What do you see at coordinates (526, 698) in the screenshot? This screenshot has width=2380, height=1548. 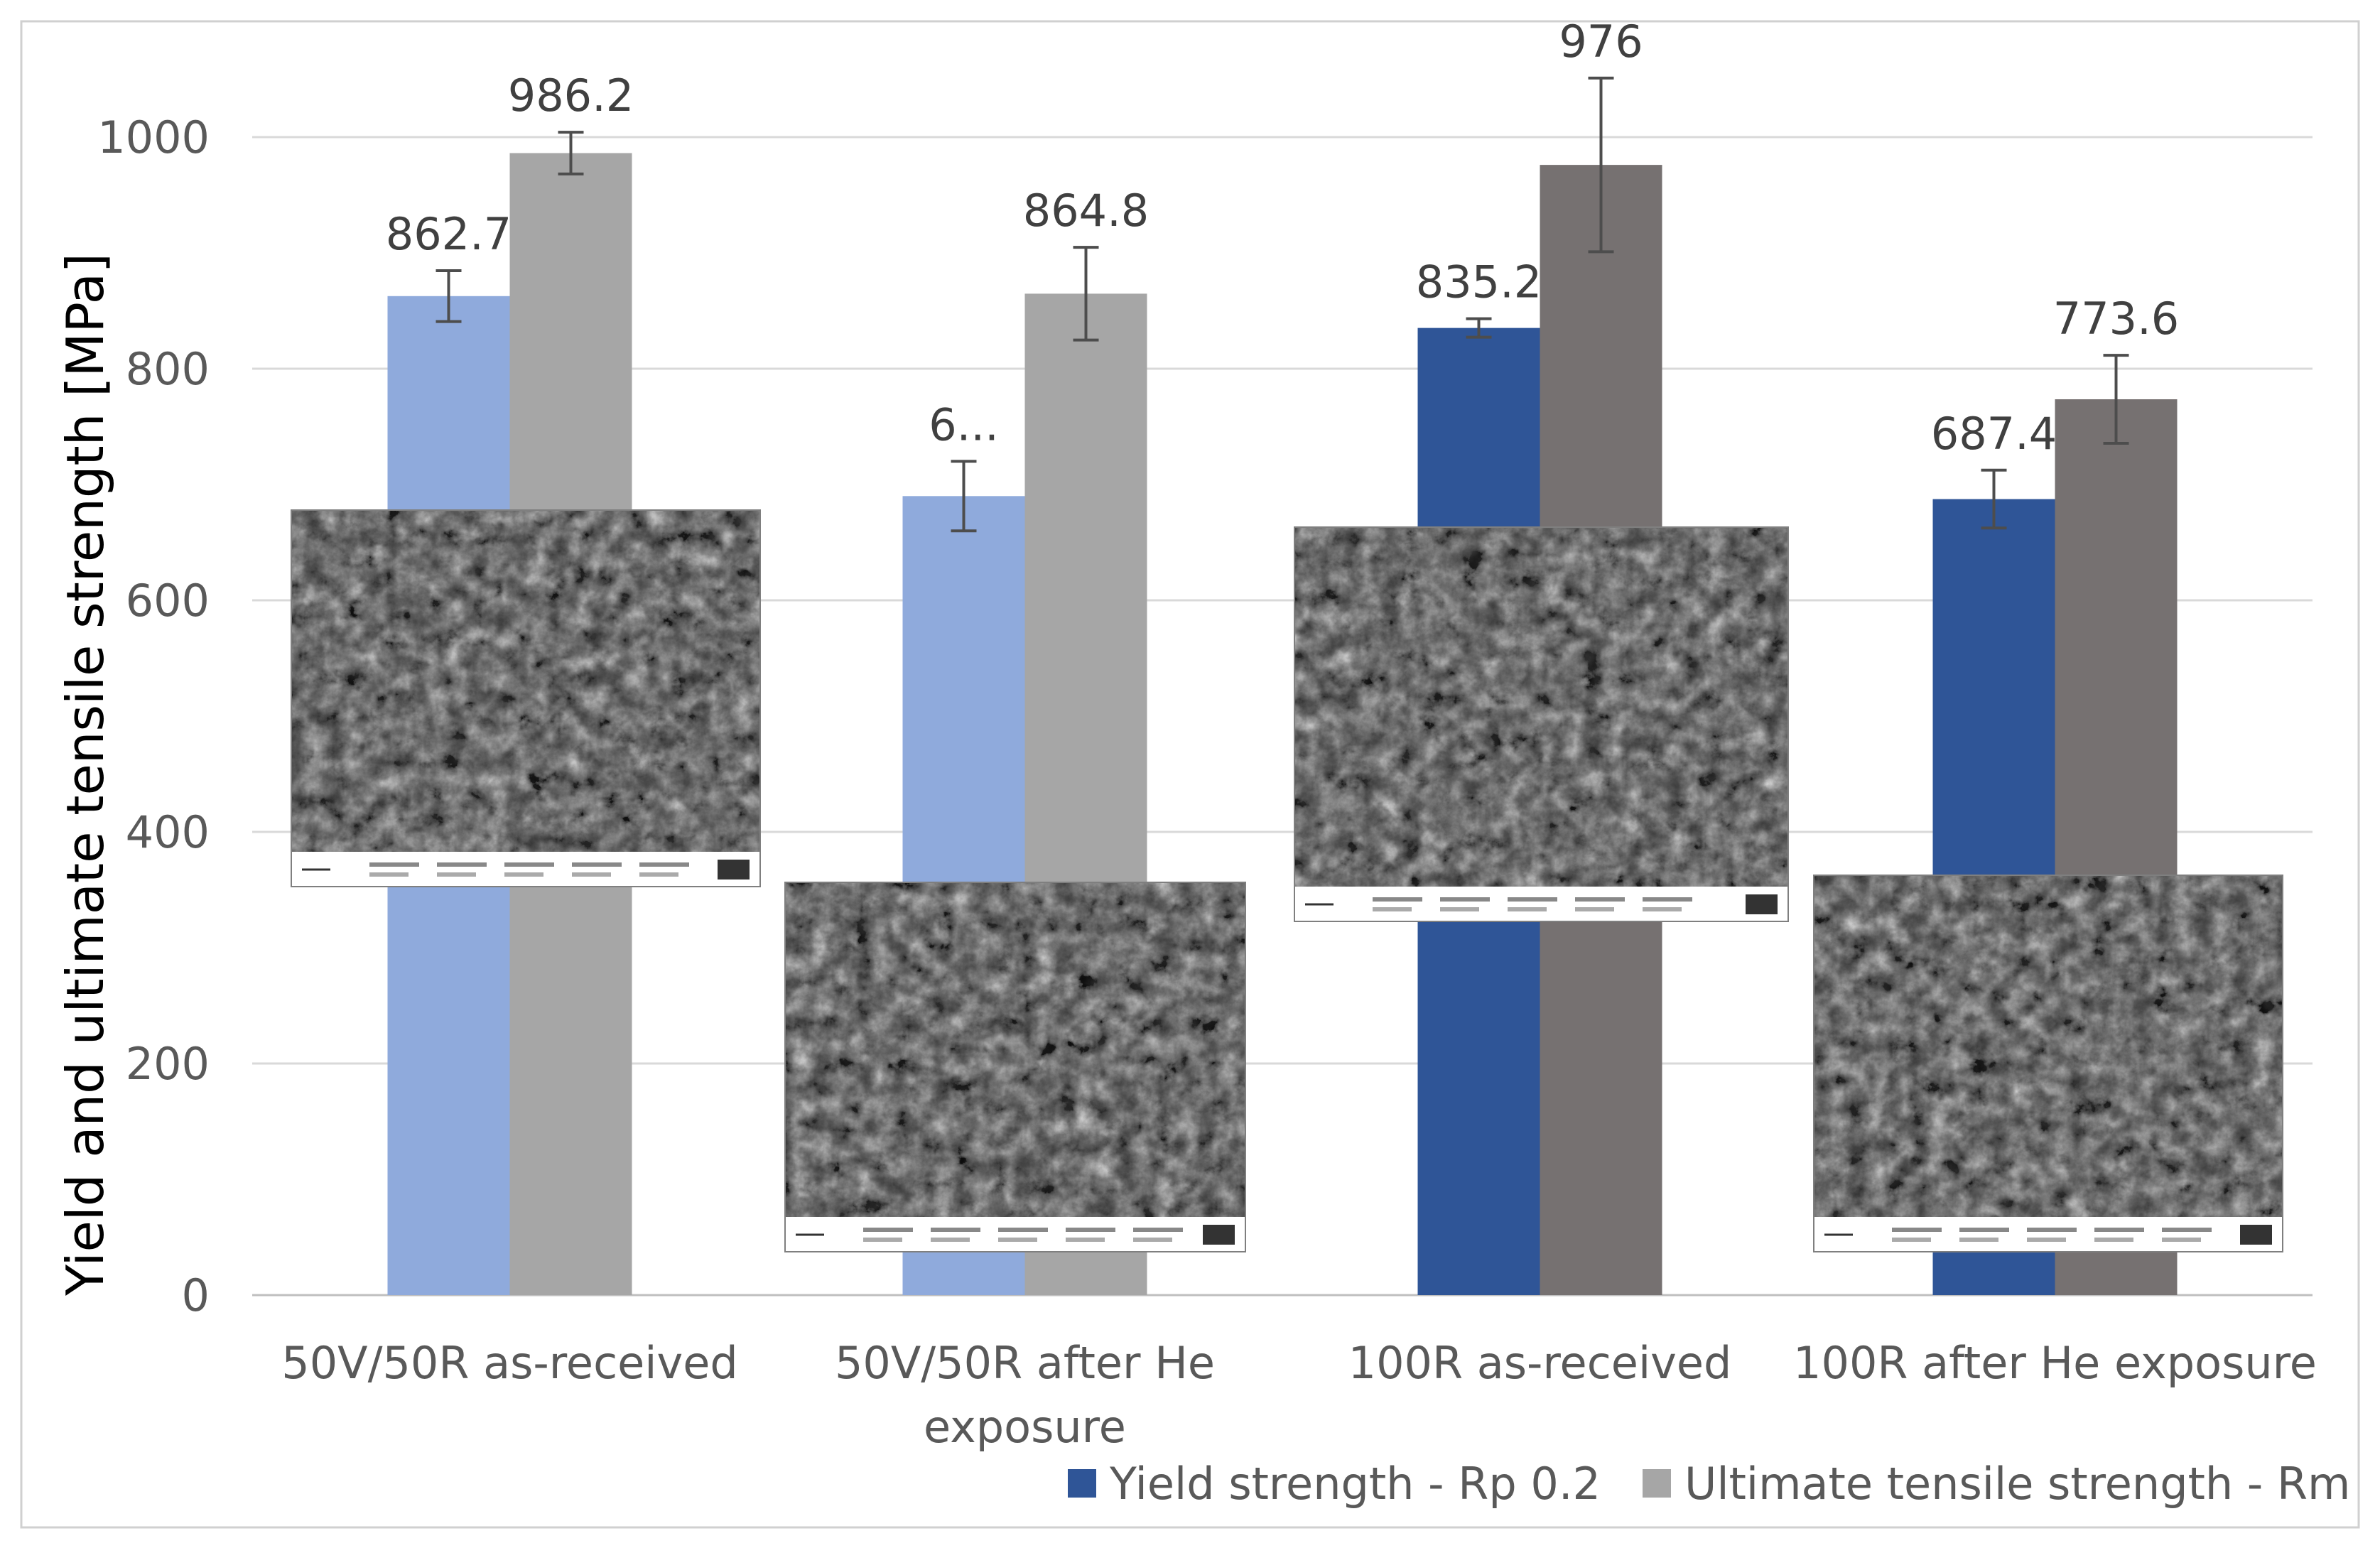 I see `sem-micrograph-50v50r-as-received` at bounding box center [526, 698].